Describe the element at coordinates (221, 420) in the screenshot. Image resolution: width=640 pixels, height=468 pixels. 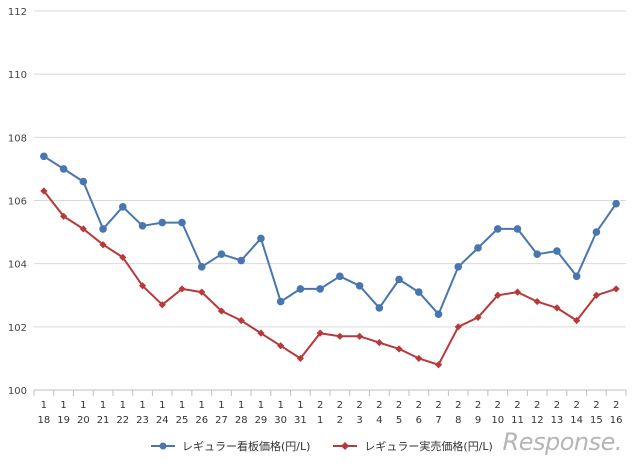
I see `x-tick-day: 27` at that location.